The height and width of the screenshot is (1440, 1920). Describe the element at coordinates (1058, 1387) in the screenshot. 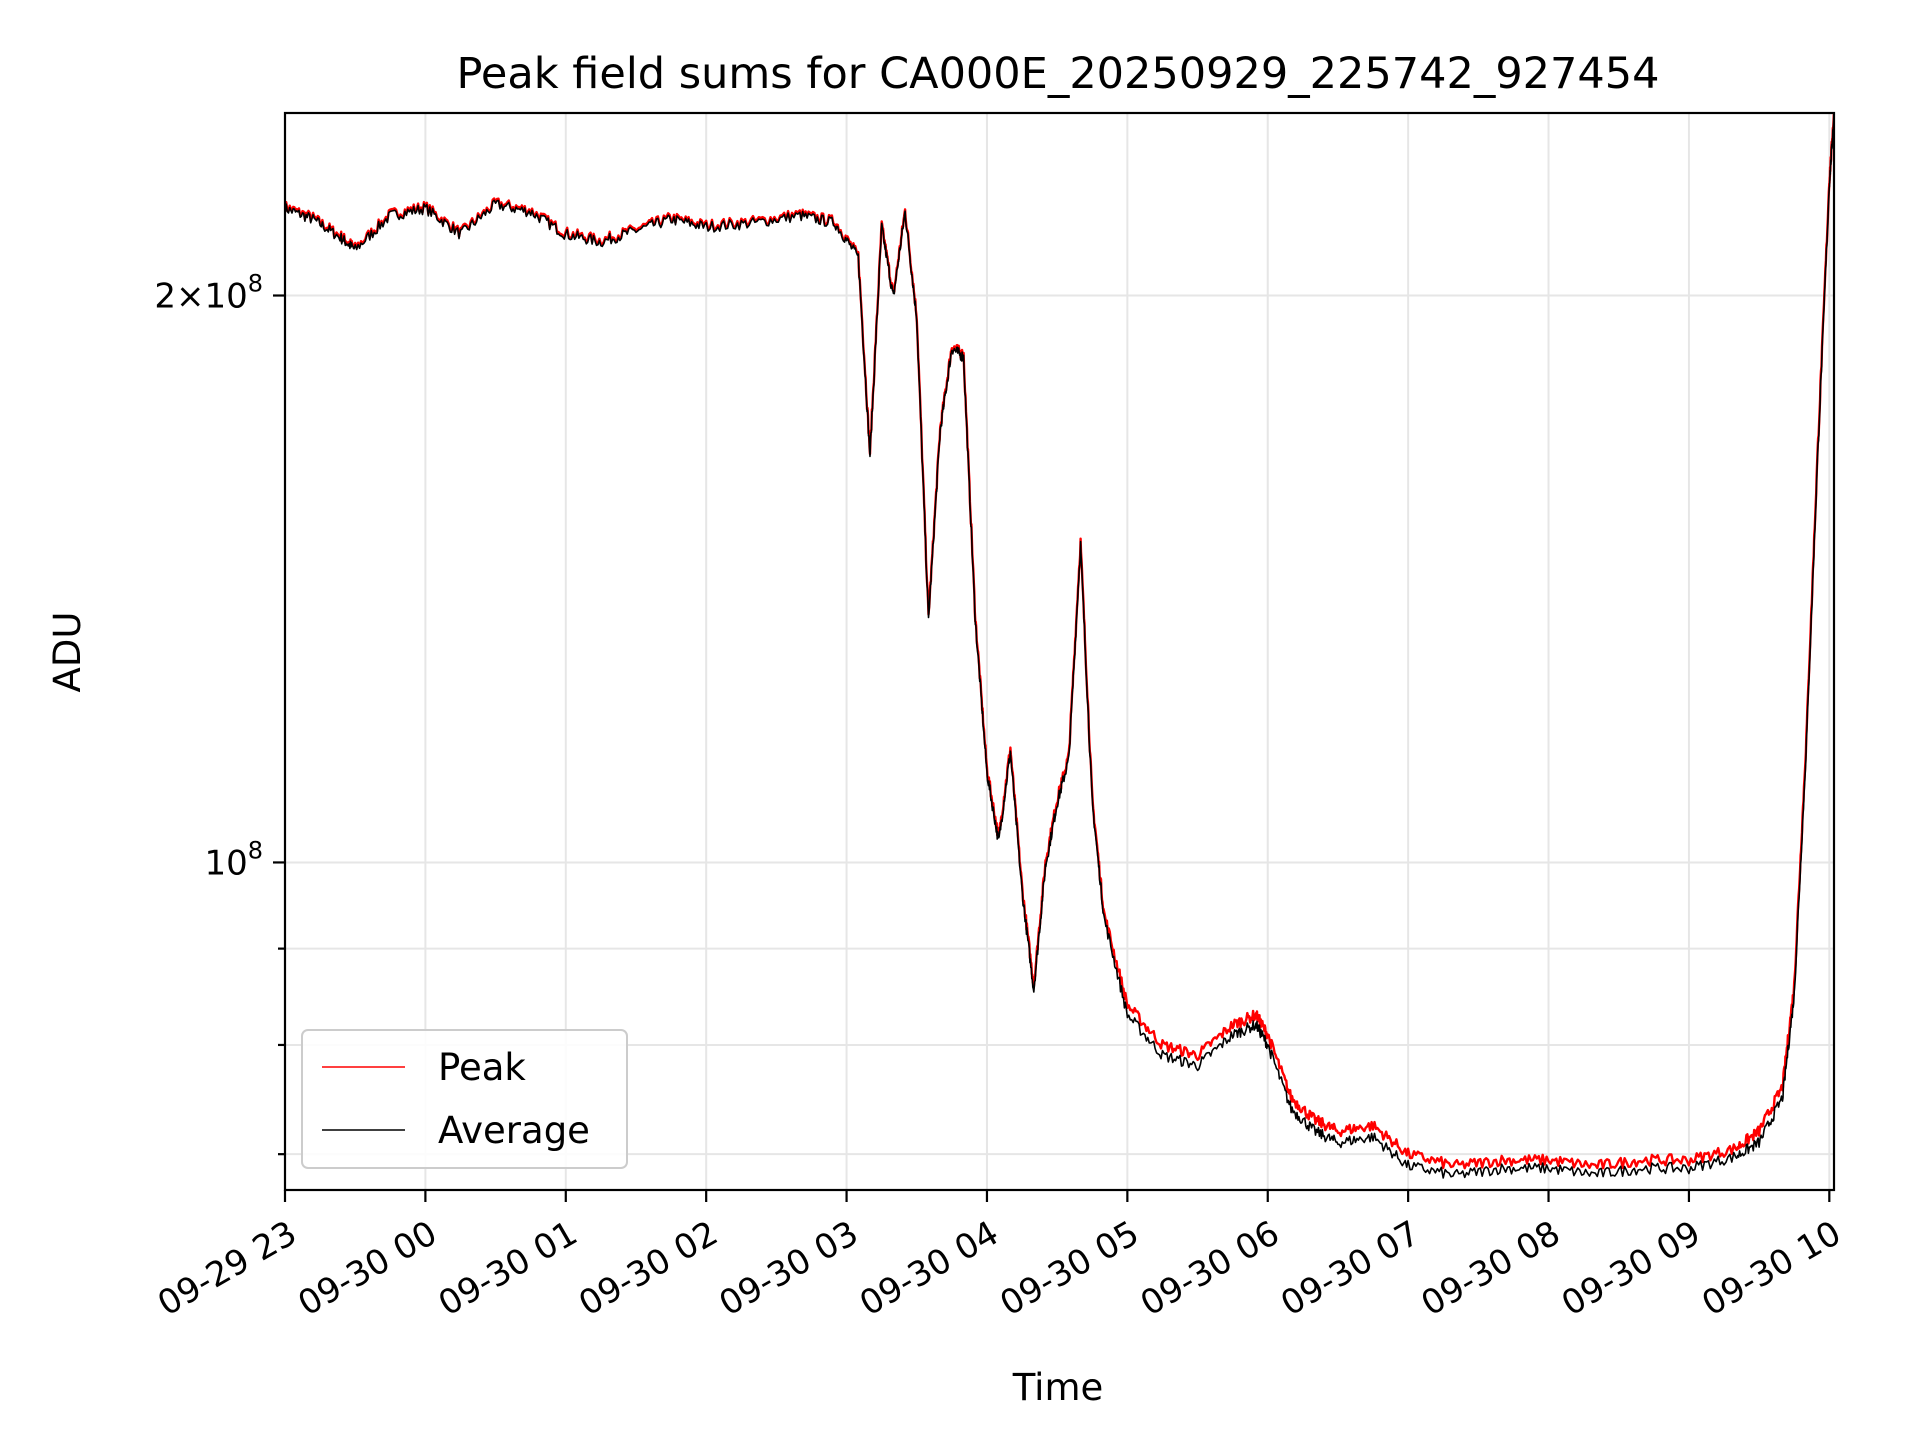

I see `x-axis-label: Time` at that location.